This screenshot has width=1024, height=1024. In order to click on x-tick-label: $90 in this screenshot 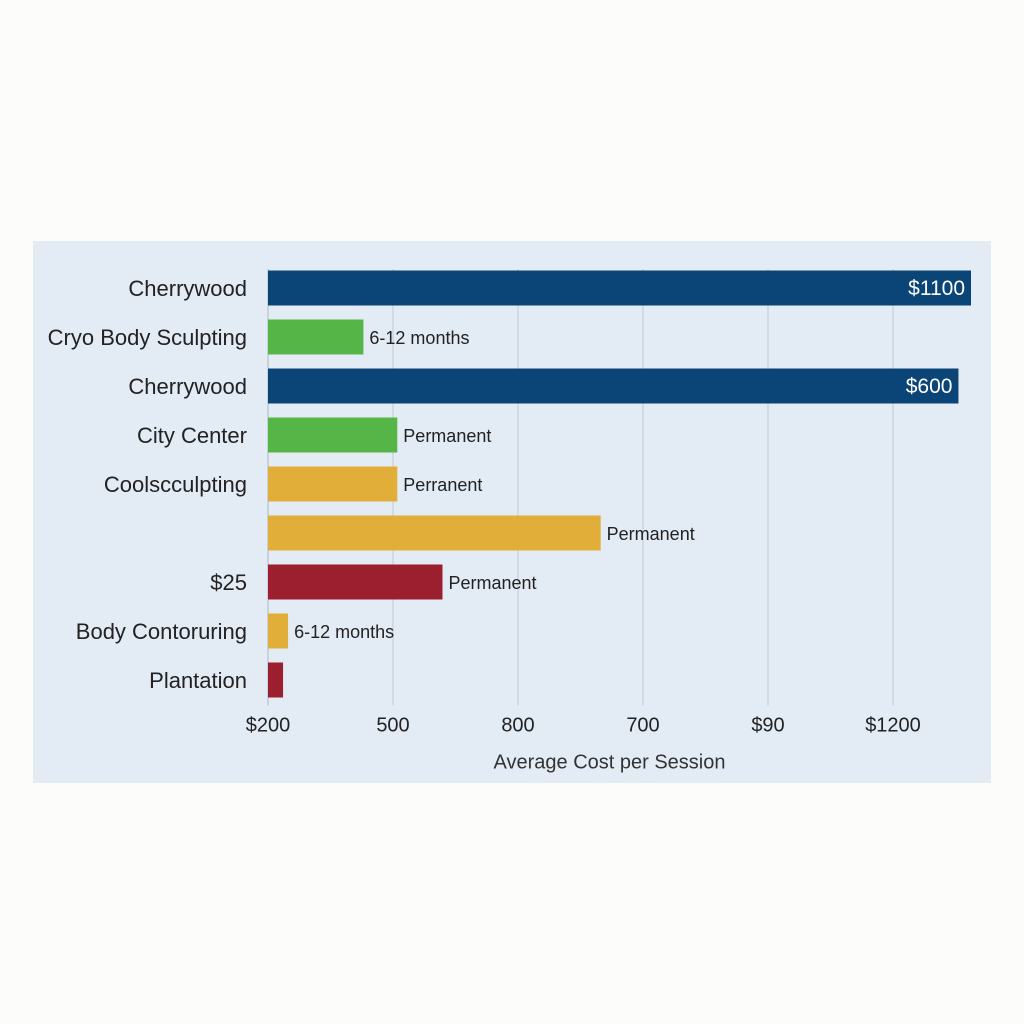, I will do `click(767, 726)`.